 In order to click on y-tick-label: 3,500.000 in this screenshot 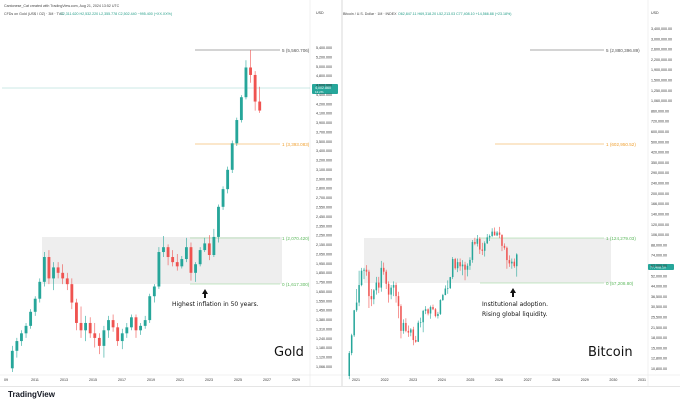, I will do `click(324, 142)`.